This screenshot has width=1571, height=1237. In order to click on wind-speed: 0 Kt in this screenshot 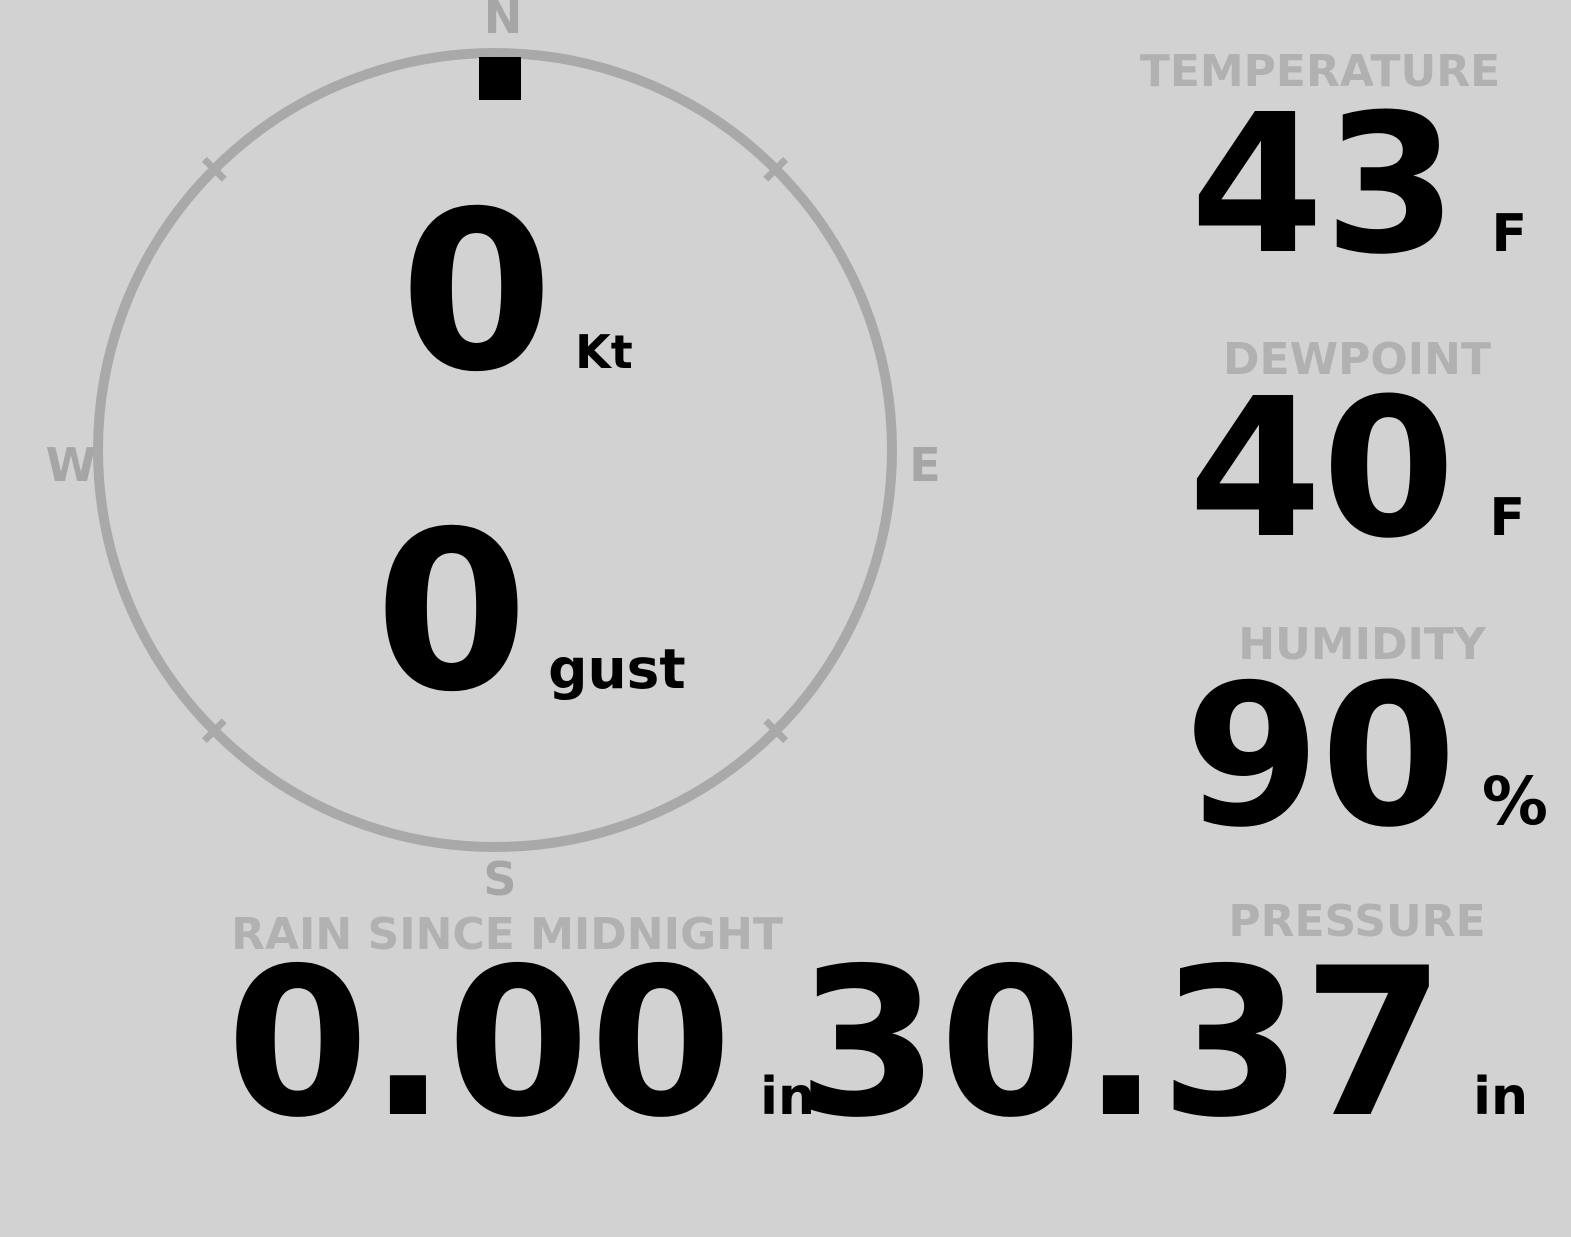, I will do `click(516, 292)`.